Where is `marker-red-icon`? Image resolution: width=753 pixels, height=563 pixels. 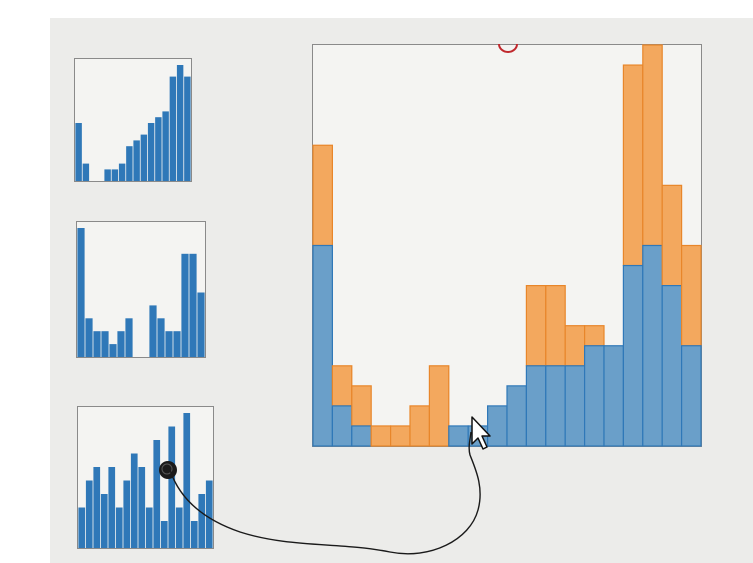
marker-red-icon is located at coordinates (508, 48).